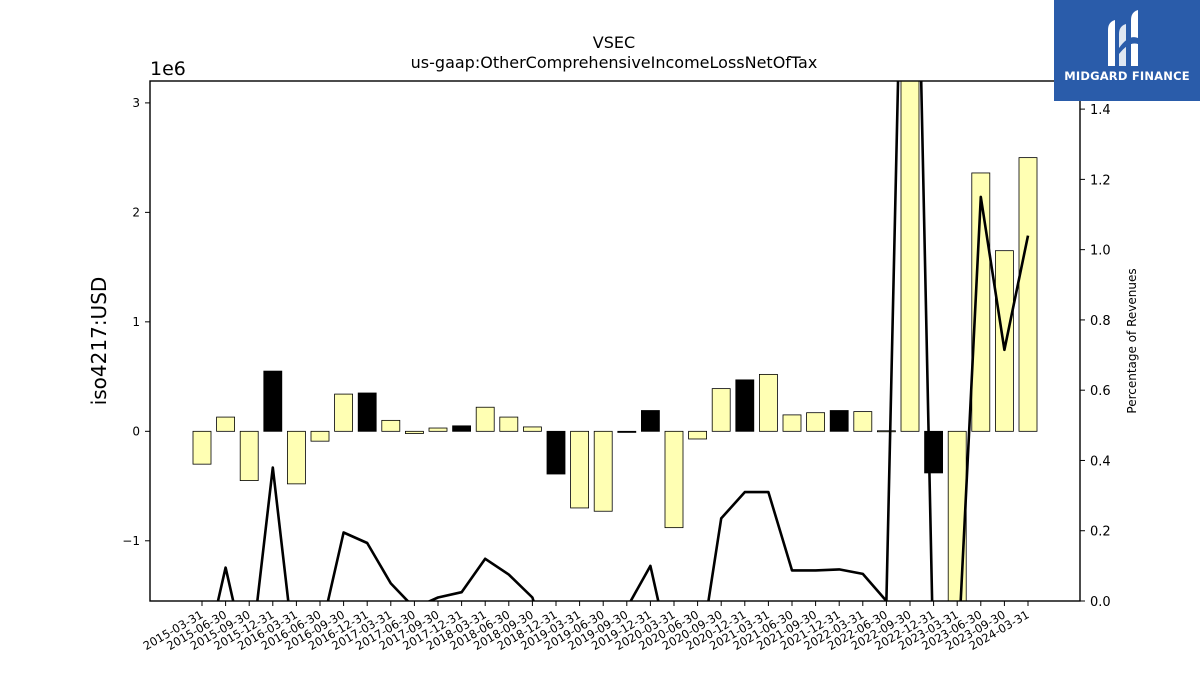  Describe the element at coordinates (136, 103) in the screenshot. I see `y-tick-label: 3` at that location.